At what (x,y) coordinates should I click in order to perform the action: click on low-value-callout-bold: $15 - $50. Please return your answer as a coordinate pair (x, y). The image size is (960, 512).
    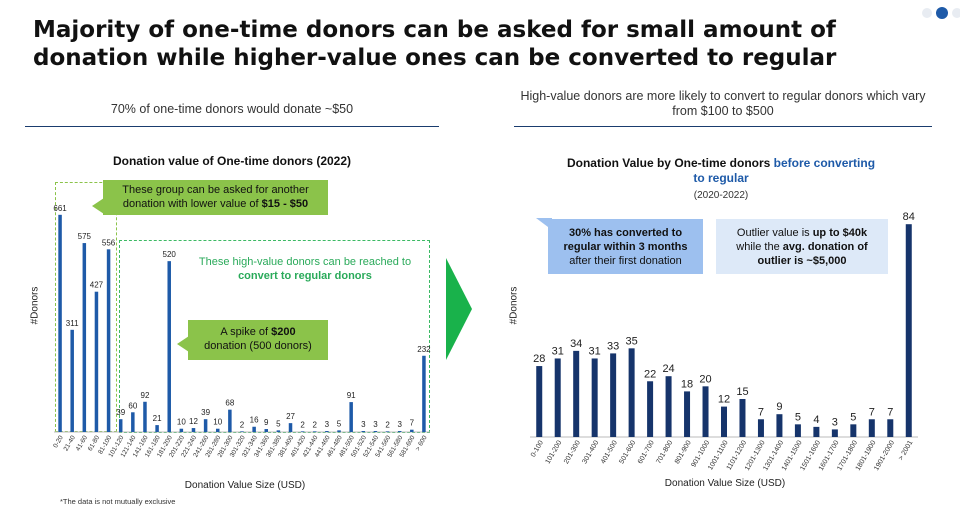
    Looking at the image, I should click on (285, 204).